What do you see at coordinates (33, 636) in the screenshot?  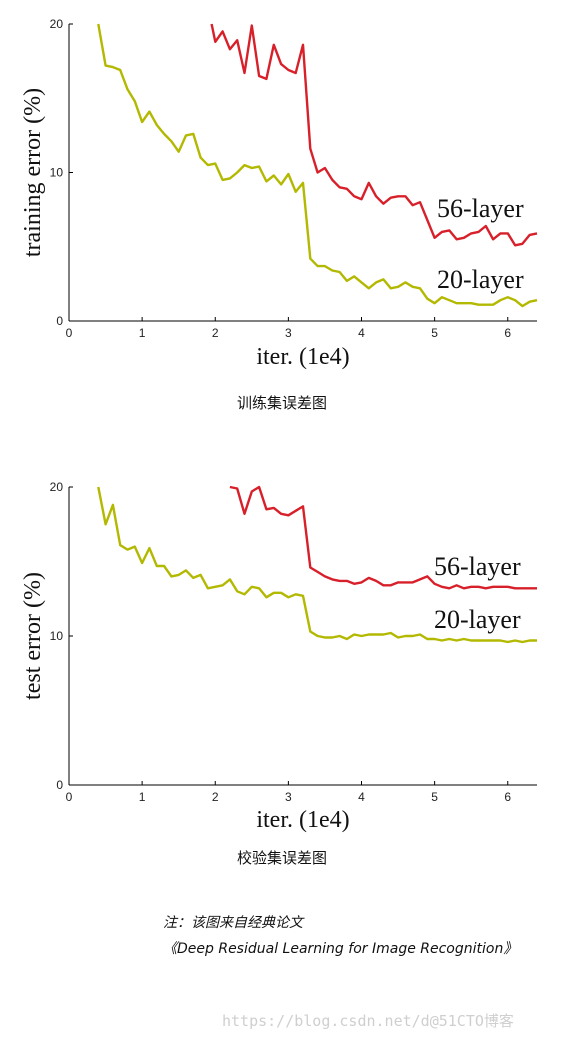 I see `y-axis-label: test error (%)` at bounding box center [33, 636].